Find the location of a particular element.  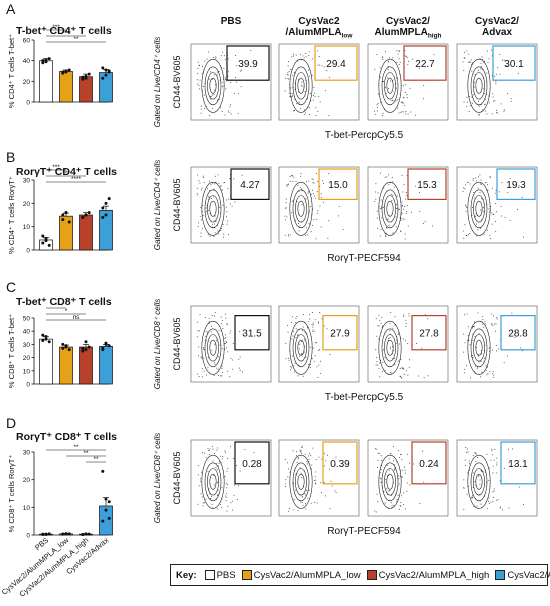

advax-swatch is located at coordinates (500, 575).